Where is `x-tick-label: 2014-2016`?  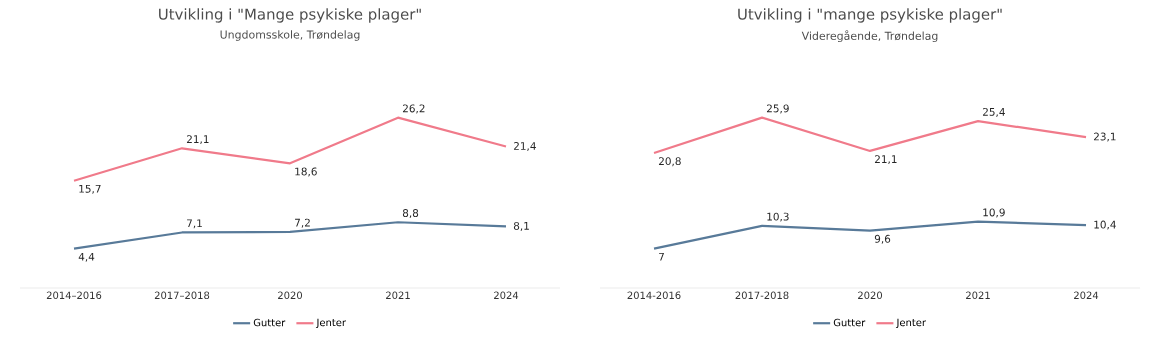
x-tick-label: 2014-2016 is located at coordinates (654, 295).